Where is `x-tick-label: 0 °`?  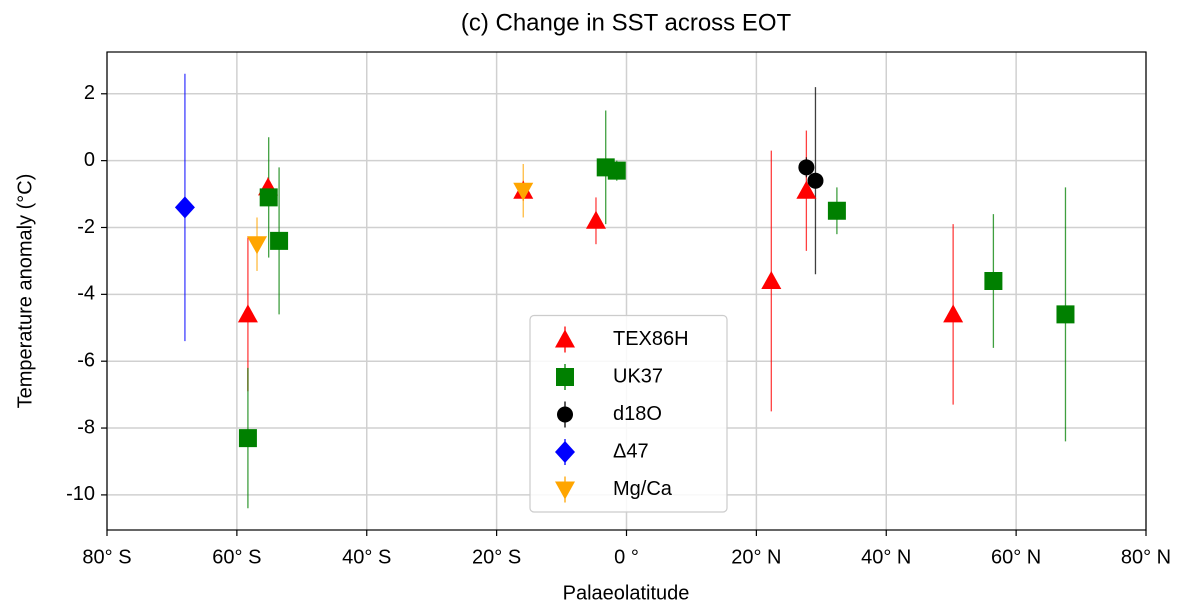 x-tick-label: 0 ° is located at coordinates (626, 557).